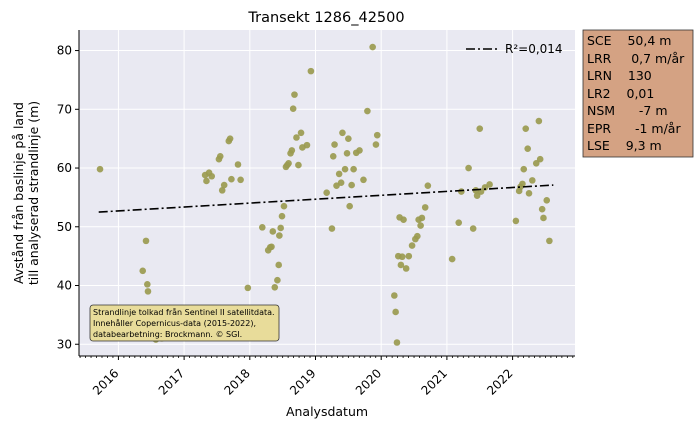  Describe the element at coordinates (174, 323) in the screenshot. I see `source-note-line-2: Innehåller Copernicus-data (2015-2022),` at that location.